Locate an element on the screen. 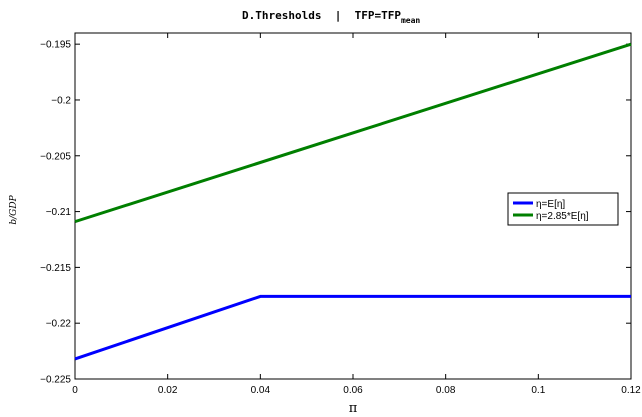 Image resolution: width=642 pixels, height=417 pixels. chart-title: D.Thresholds | TFP=TFPmean is located at coordinates (331, 17).